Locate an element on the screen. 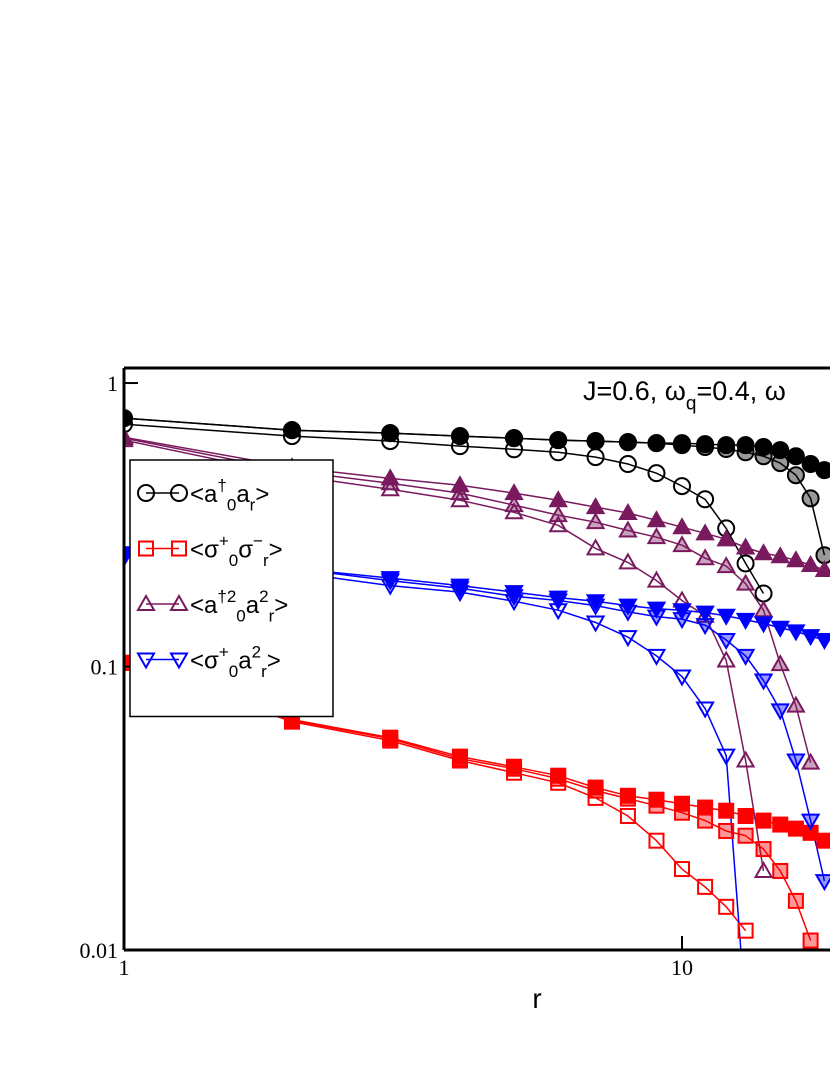 This screenshot has height=1075, width=830. legend-marker is located at coordinates (162, 661).